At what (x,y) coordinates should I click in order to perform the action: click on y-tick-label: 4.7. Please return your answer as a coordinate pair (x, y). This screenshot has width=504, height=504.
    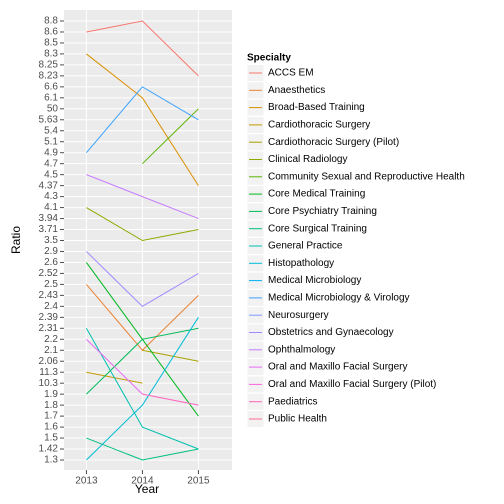
    Looking at the image, I should click on (51, 163).